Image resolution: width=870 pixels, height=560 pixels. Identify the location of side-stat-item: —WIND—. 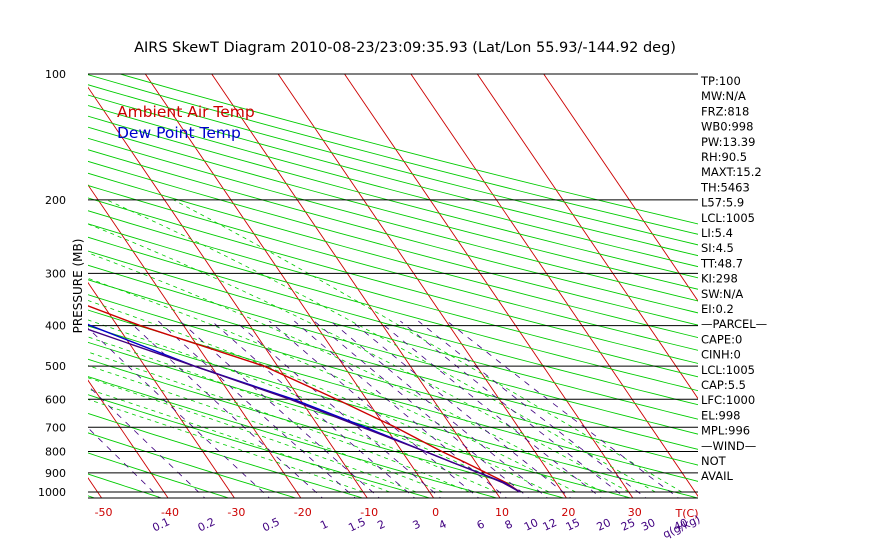
(728, 446).